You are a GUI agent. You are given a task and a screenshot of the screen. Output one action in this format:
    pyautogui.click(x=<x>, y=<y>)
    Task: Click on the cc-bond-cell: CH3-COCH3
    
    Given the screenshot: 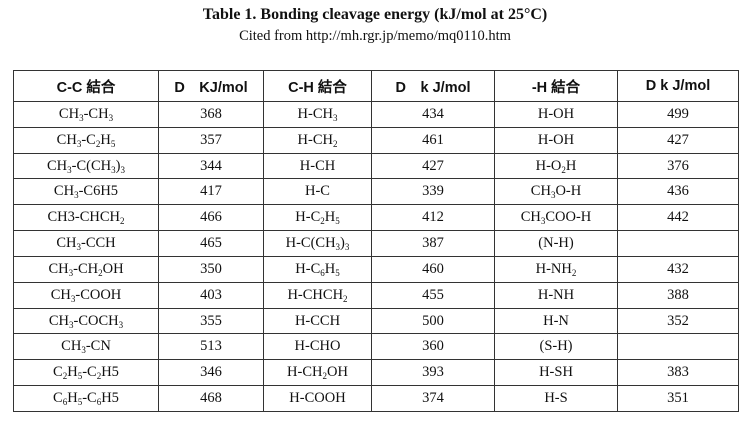 What is the action you would take?
    pyautogui.click(x=86, y=321)
    